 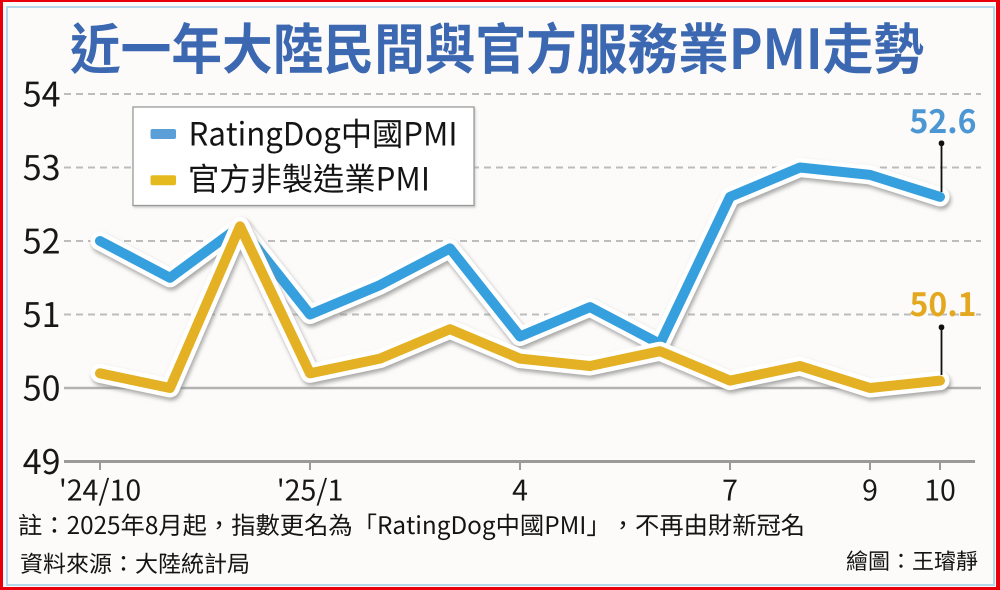 I want to click on svg-text: 官方非製造業PMI, so click(x=309, y=178).